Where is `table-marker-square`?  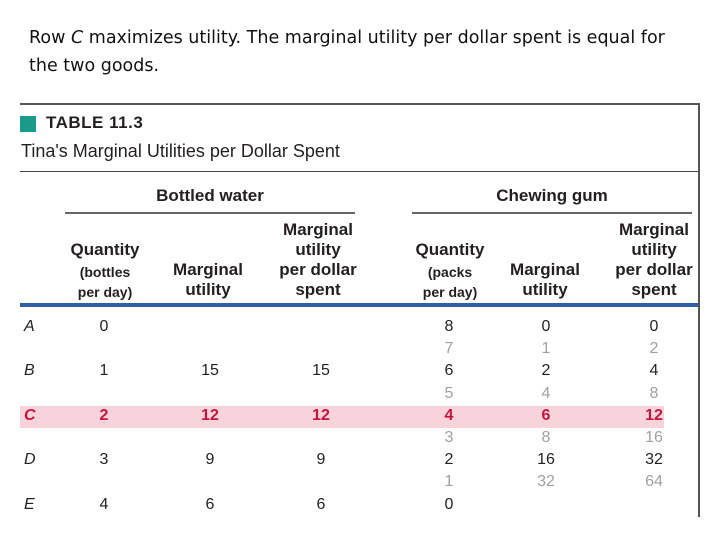
table-marker-square is located at coordinates (28, 124).